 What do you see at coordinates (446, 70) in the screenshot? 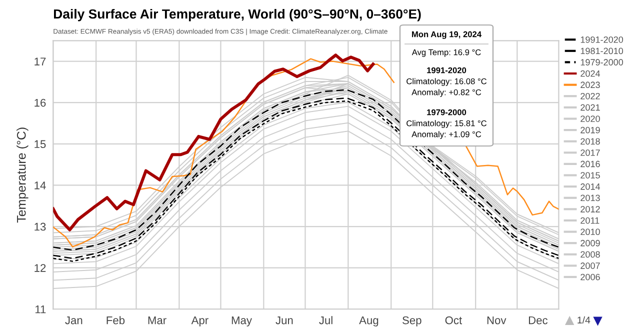
I see `annotation: 1991-2020` at bounding box center [446, 70].